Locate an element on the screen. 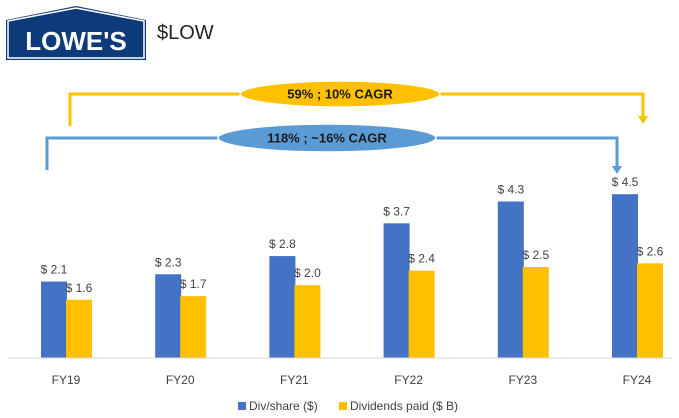  bar-div-paid-fy24 is located at coordinates (650, 310).